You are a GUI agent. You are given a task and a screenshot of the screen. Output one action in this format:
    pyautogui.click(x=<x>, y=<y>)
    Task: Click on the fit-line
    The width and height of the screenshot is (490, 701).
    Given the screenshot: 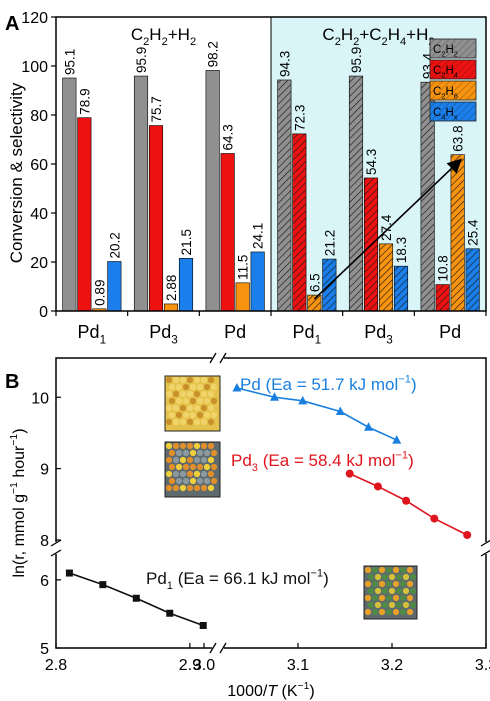 What is the action you would take?
    pyautogui.click(x=317, y=414)
    